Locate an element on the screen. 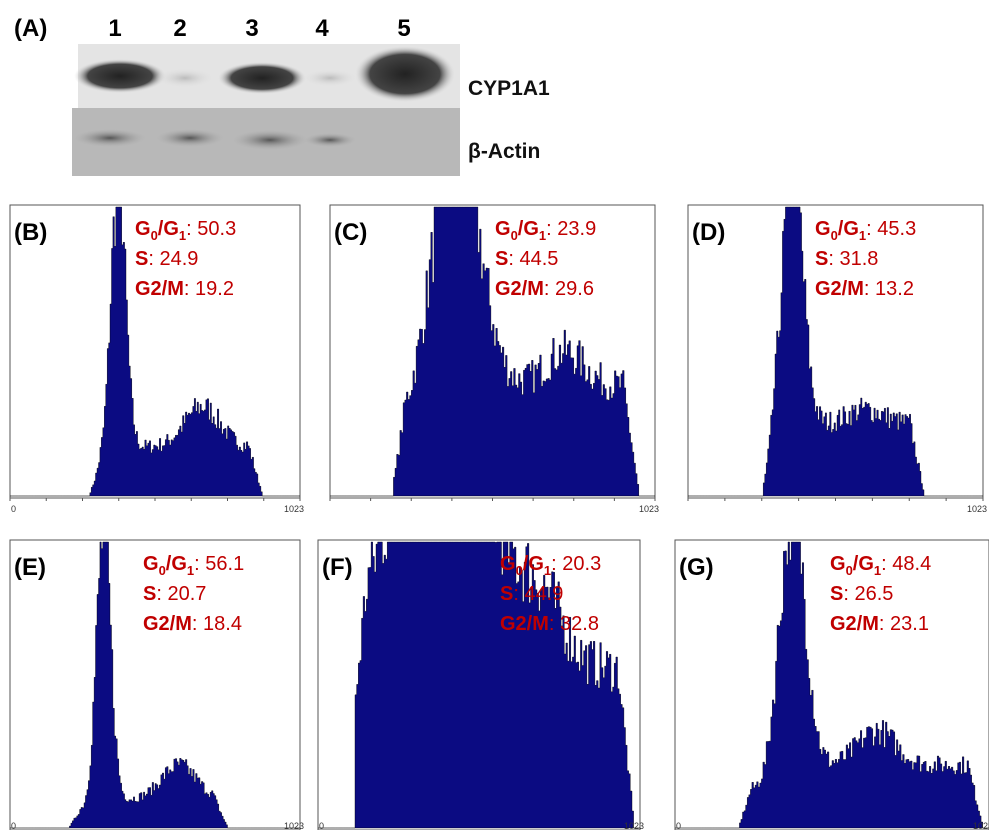 Image resolution: width=989 pixels, height=830 pixels. stat-value: : 32.8 is located at coordinates (574, 624).